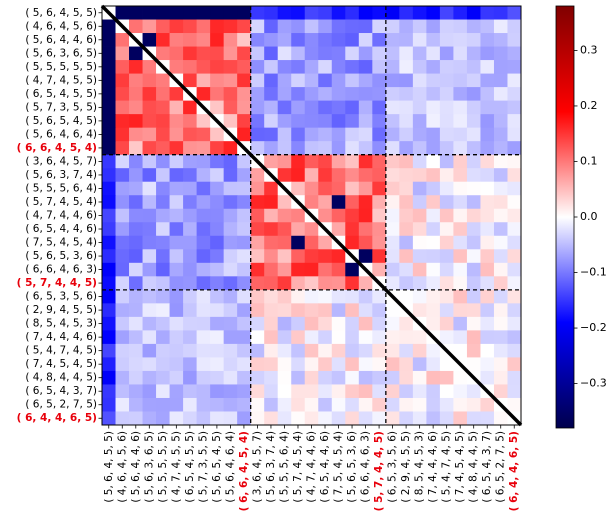 This screenshot has width=614, height=527. I want to click on y-tick-label: ( 6, 5, 4, 5, 5), so click(61, 94).